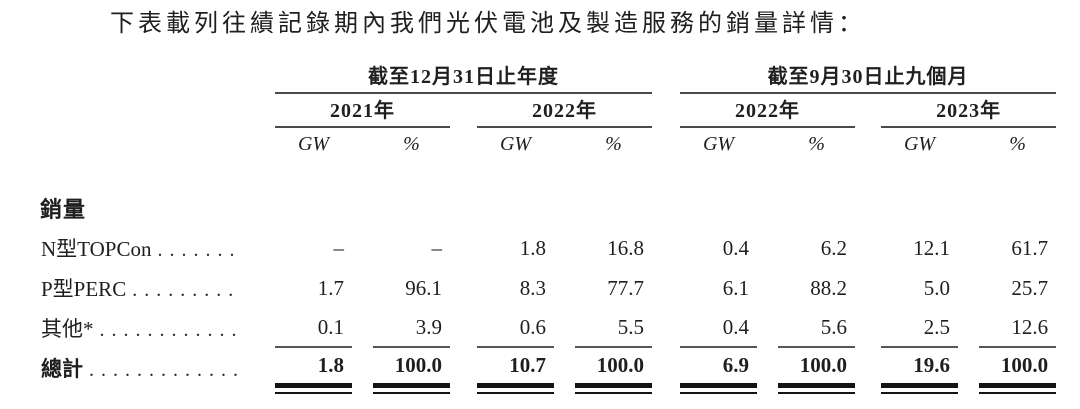 The height and width of the screenshot is (409, 1080). What do you see at coordinates (313, 328) in the screenshot?
I see `value-cell: 0.1` at bounding box center [313, 328].